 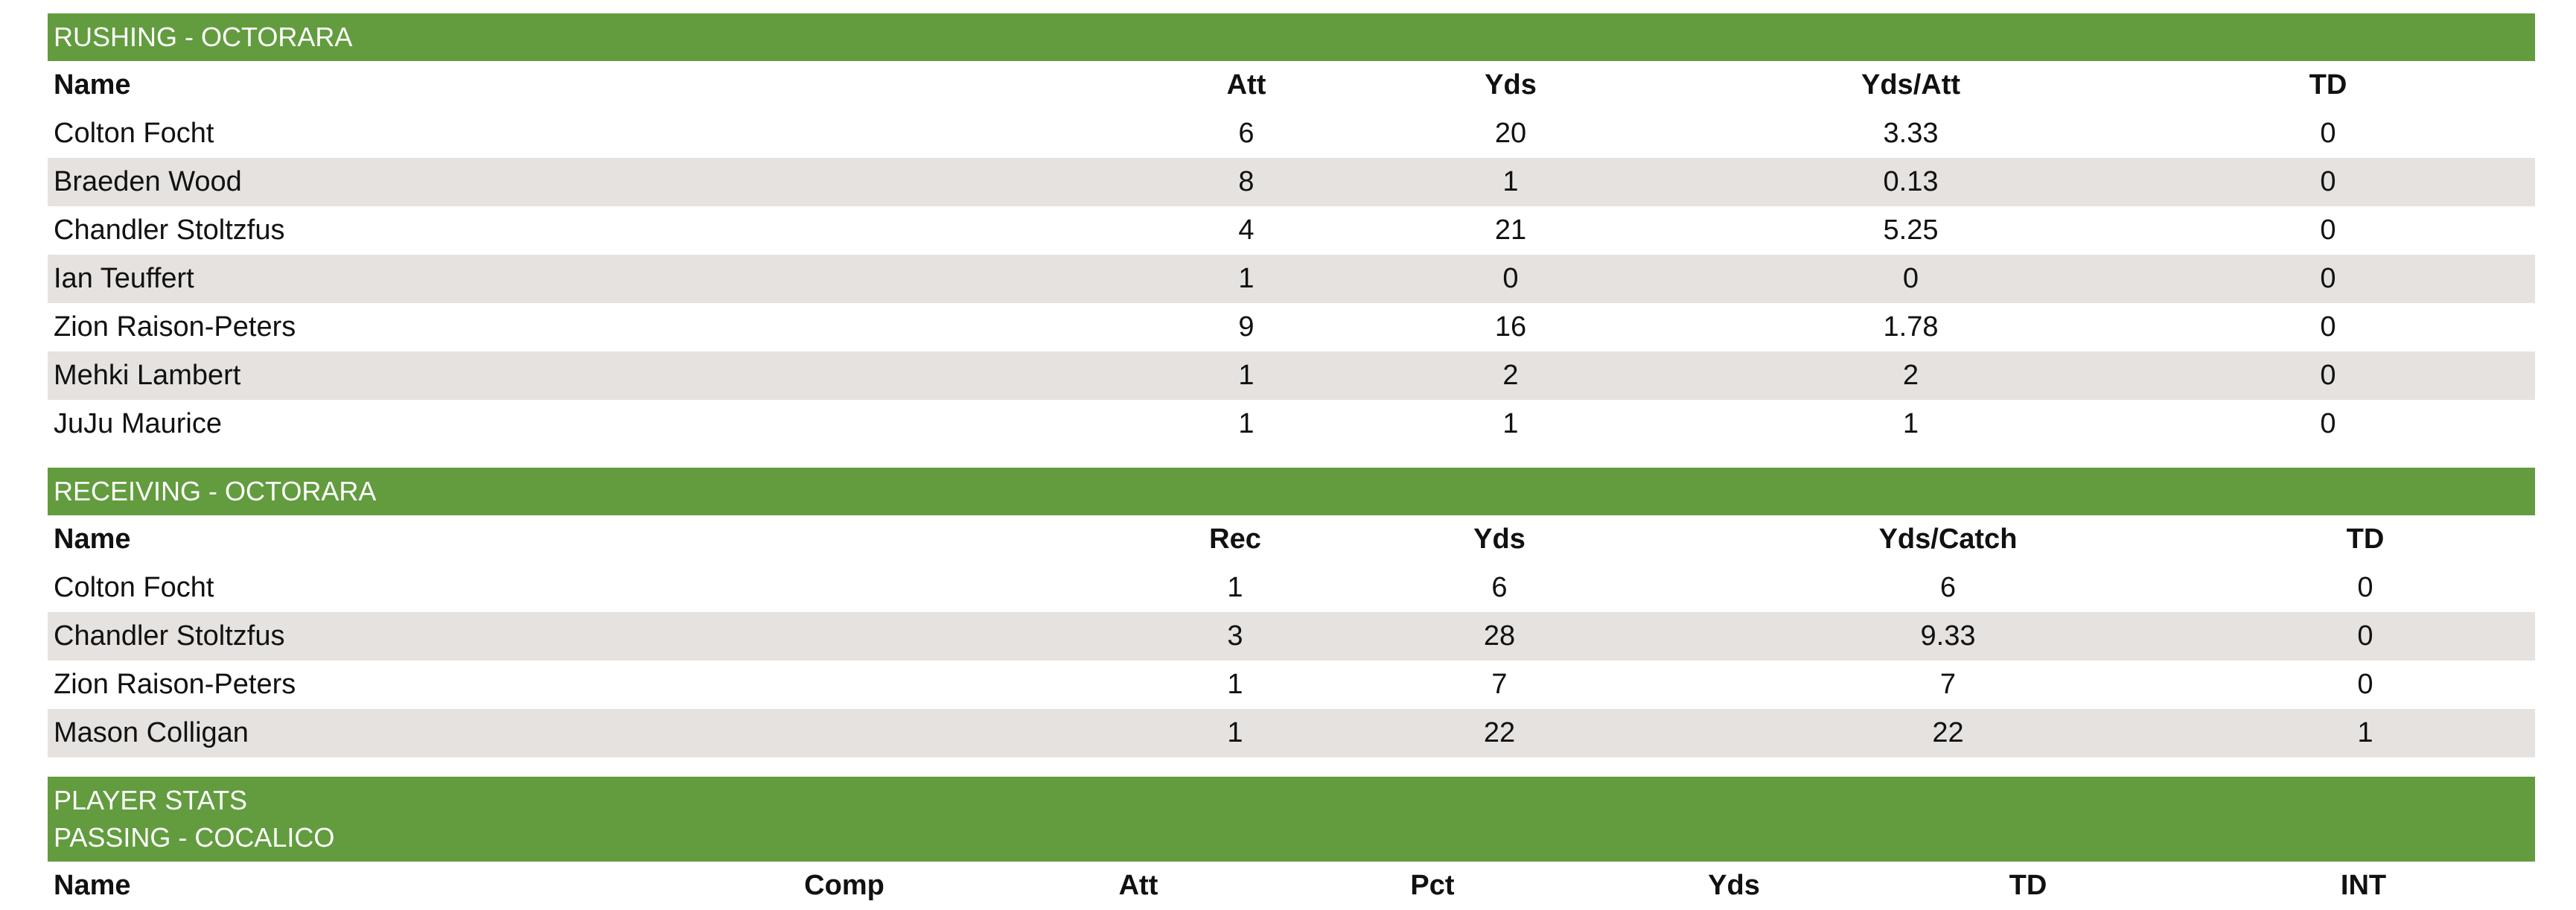 What do you see at coordinates (844, 885) in the screenshot?
I see `column-header: Comp` at bounding box center [844, 885].